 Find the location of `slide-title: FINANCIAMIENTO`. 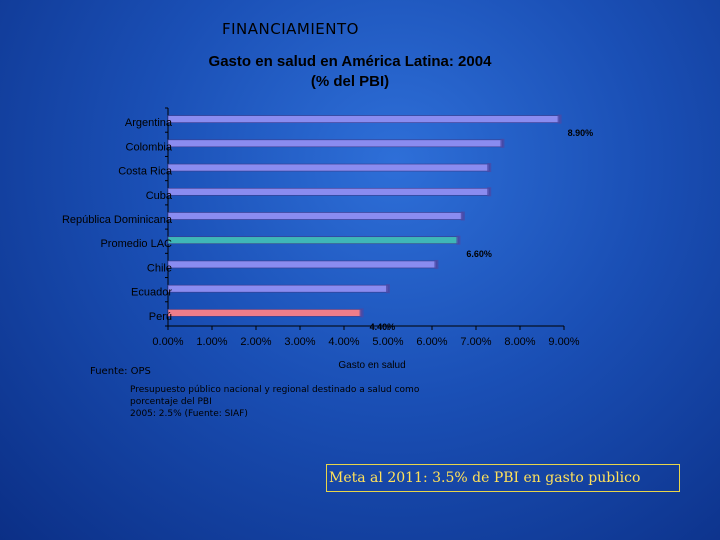

slide-title: FINANCIAMIENTO is located at coordinates (290, 29).